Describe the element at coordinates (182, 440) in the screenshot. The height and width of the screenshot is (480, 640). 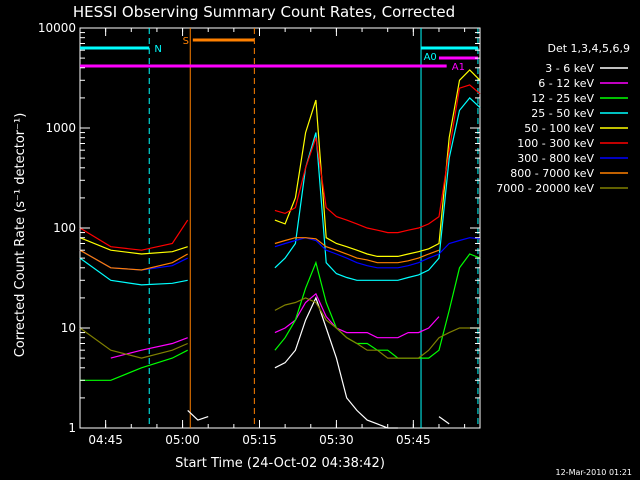
I see `x-tick-label: 05:00` at that location.